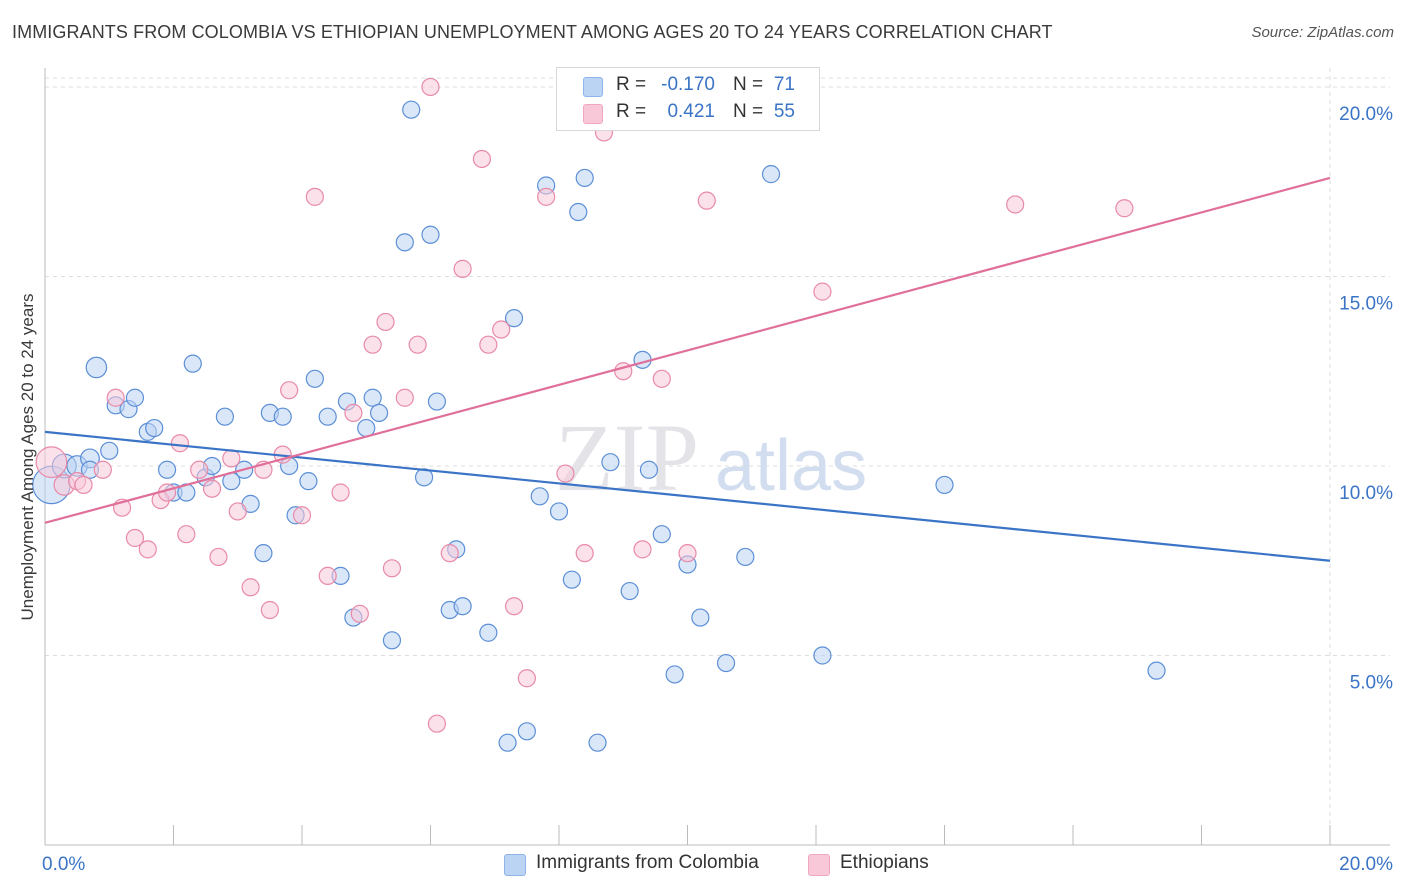 This screenshot has height=892, width=1406. What do you see at coordinates (1366, 114) in the screenshot?
I see `y-tick-label: 20.0%` at bounding box center [1366, 114].